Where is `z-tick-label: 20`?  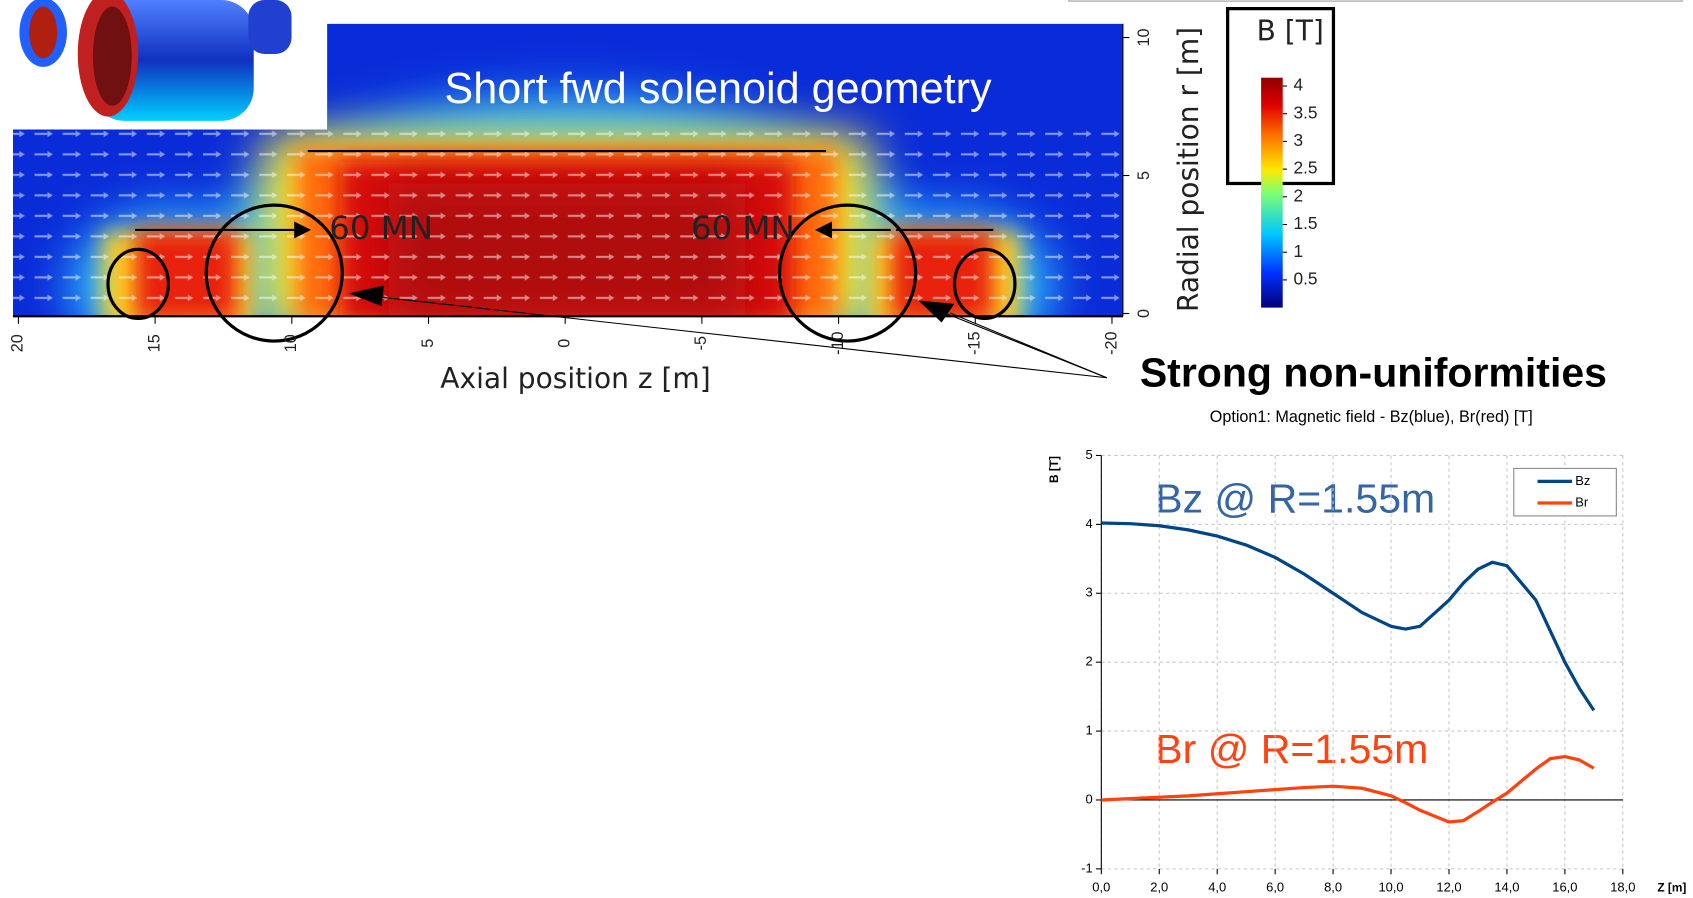
z-tick-label: 20 is located at coordinates (18, 343).